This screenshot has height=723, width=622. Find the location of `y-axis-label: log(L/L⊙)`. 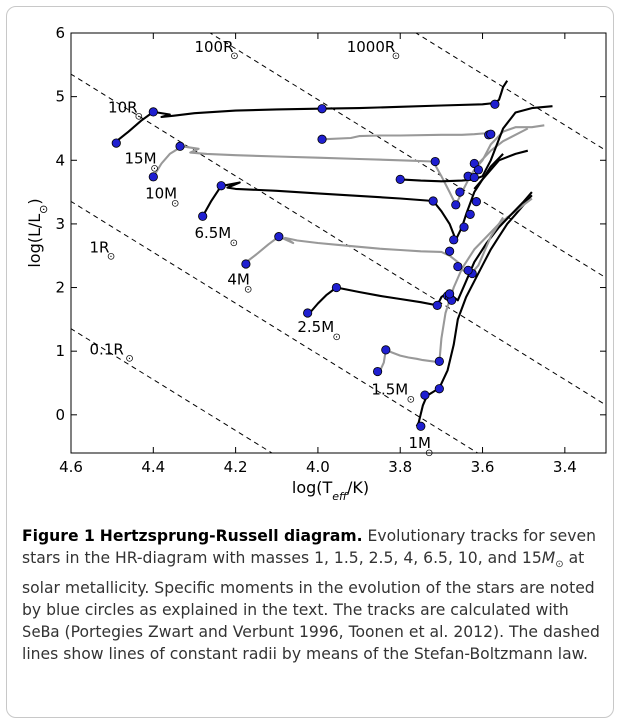

y-axis-label: log(L/L⊙) is located at coordinates (37, 232).